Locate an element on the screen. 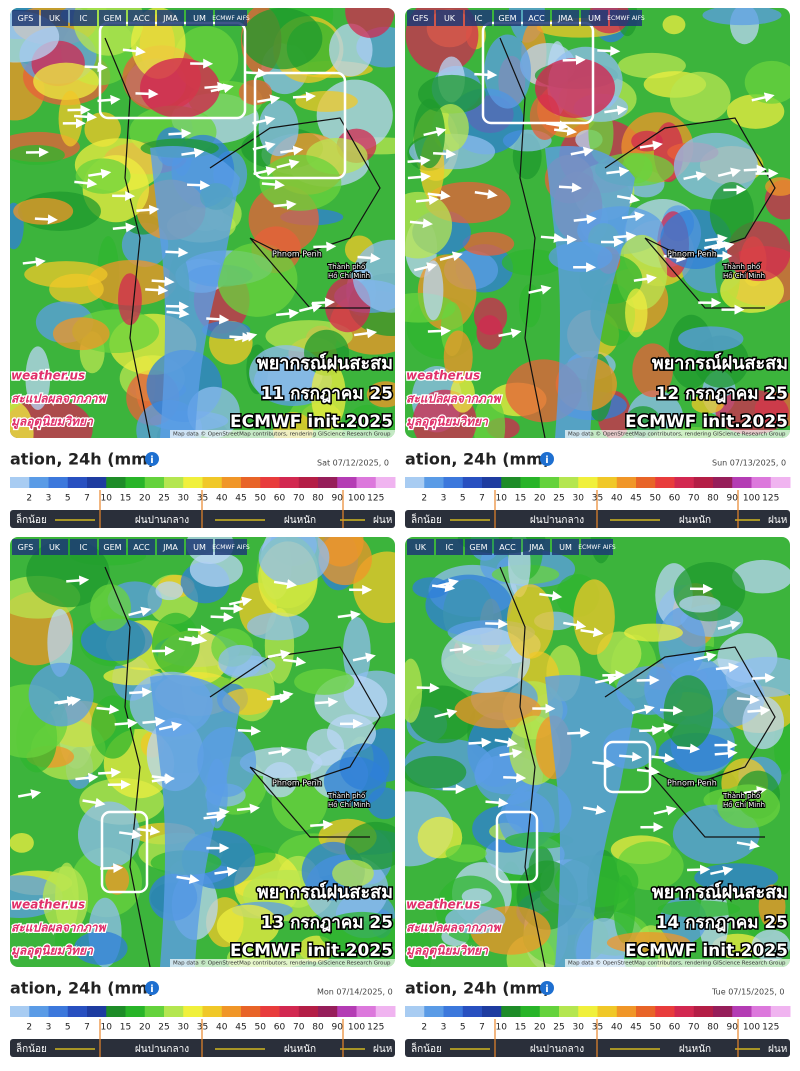  model-tab-label: ACC is located at coordinates (141, 547).